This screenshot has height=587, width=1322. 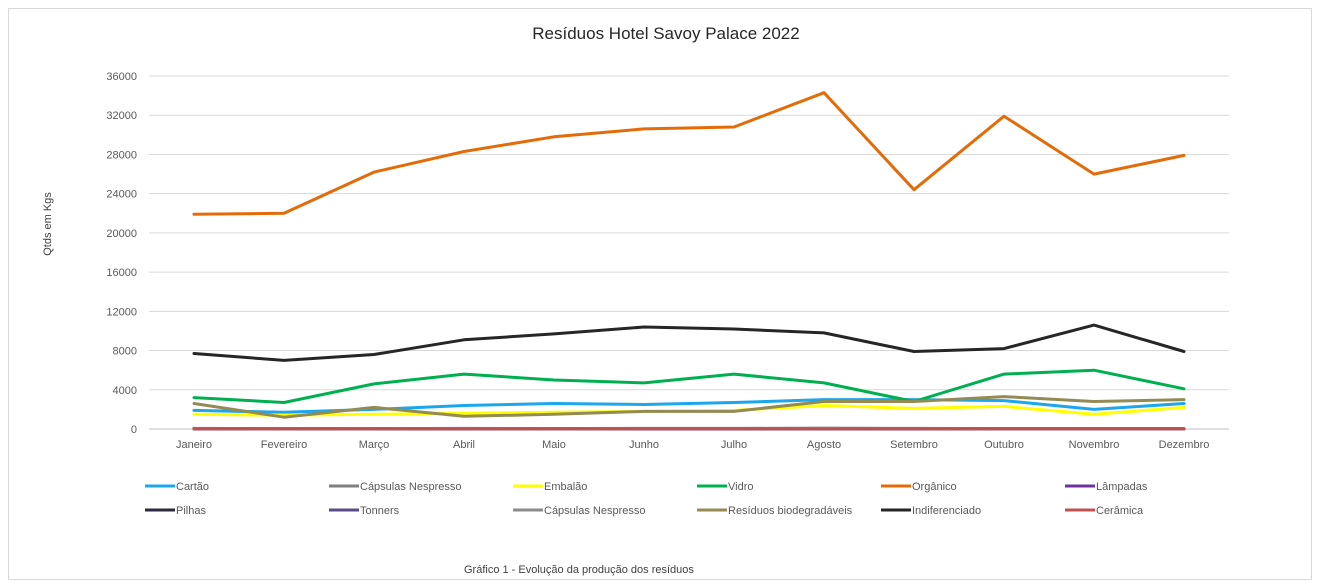 What do you see at coordinates (464, 445) in the screenshot?
I see `x-tick-label: Abril` at bounding box center [464, 445].